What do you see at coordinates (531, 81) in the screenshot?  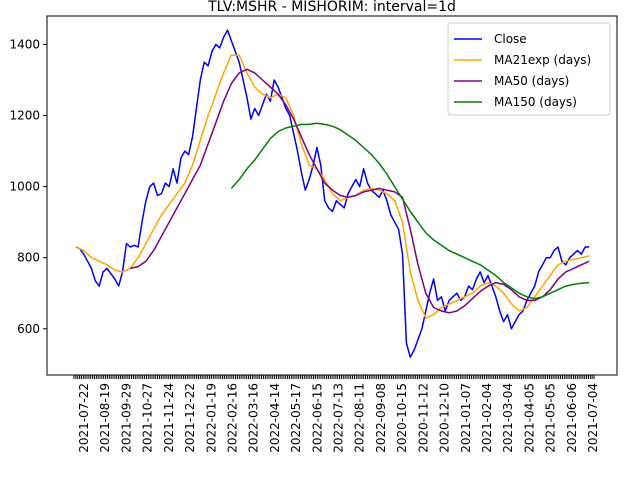 I see `legend-label: MA50 (days)` at bounding box center [531, 81].